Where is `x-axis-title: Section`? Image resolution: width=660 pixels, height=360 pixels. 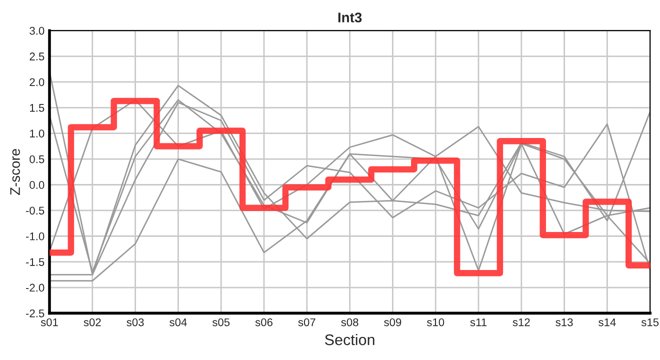 x-axis-title: Section is located at coordinates (349, 340).